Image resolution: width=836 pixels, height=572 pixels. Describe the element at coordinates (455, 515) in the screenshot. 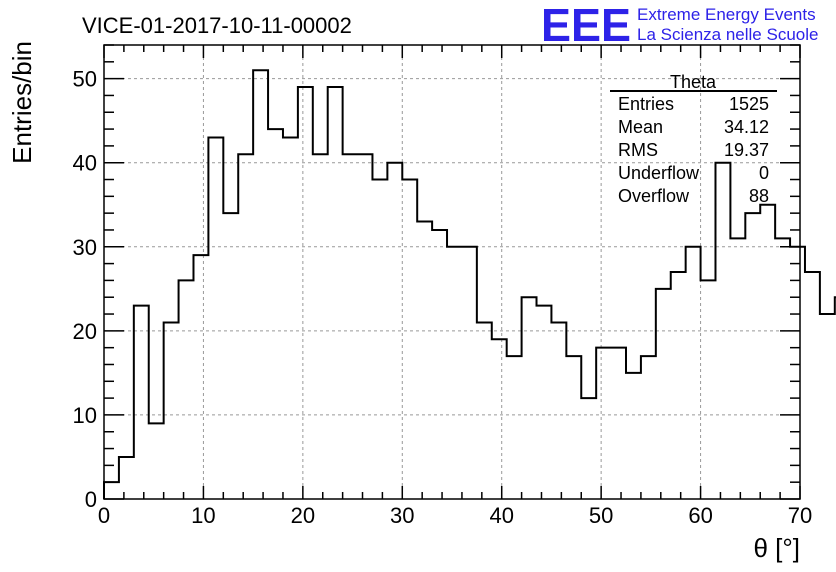

I see `x-tick-labels: 0 10 20 30 40 50 60 70` at that location.